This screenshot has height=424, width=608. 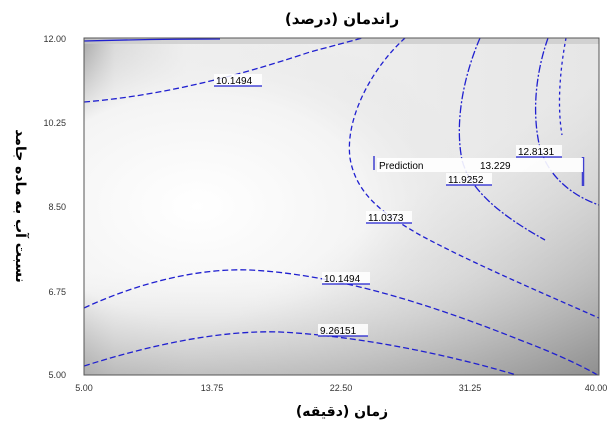 I want to click on y-axis-label: نسبت آب به ماده جامد, so click(x=21, y=206).